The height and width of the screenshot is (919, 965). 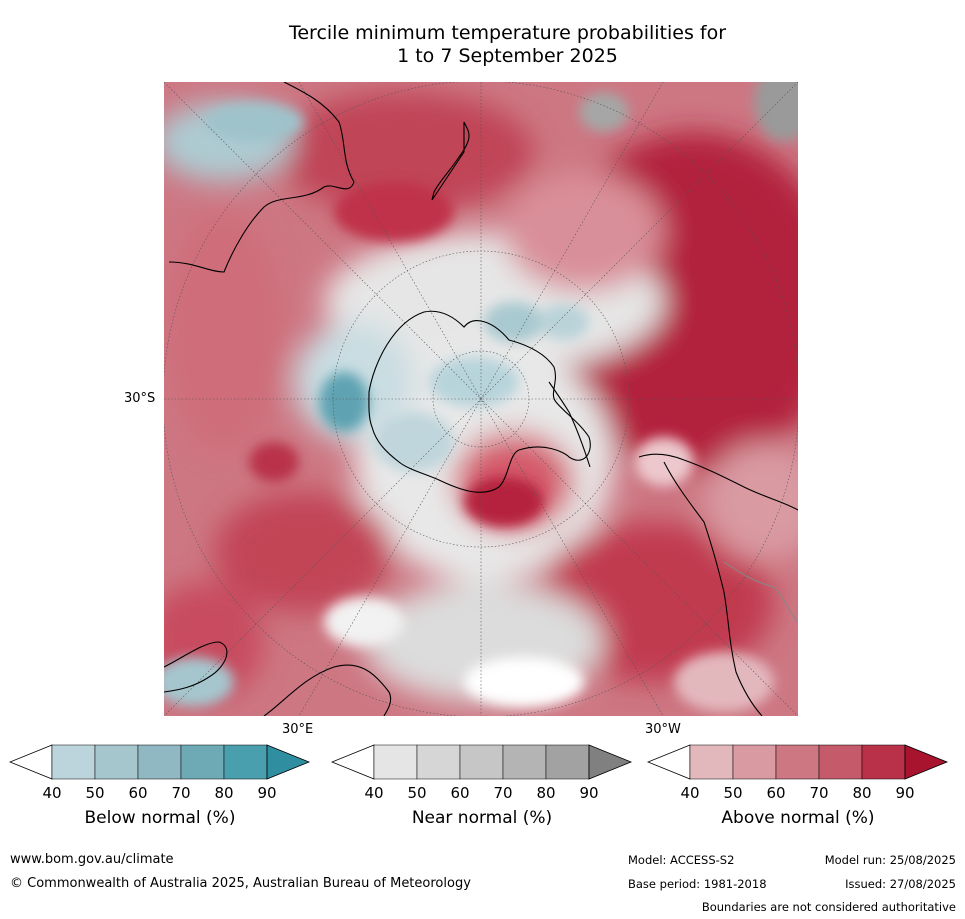 I want to click on footer-website: www.bom.gov.au/climate, so click(x=92, y=859).